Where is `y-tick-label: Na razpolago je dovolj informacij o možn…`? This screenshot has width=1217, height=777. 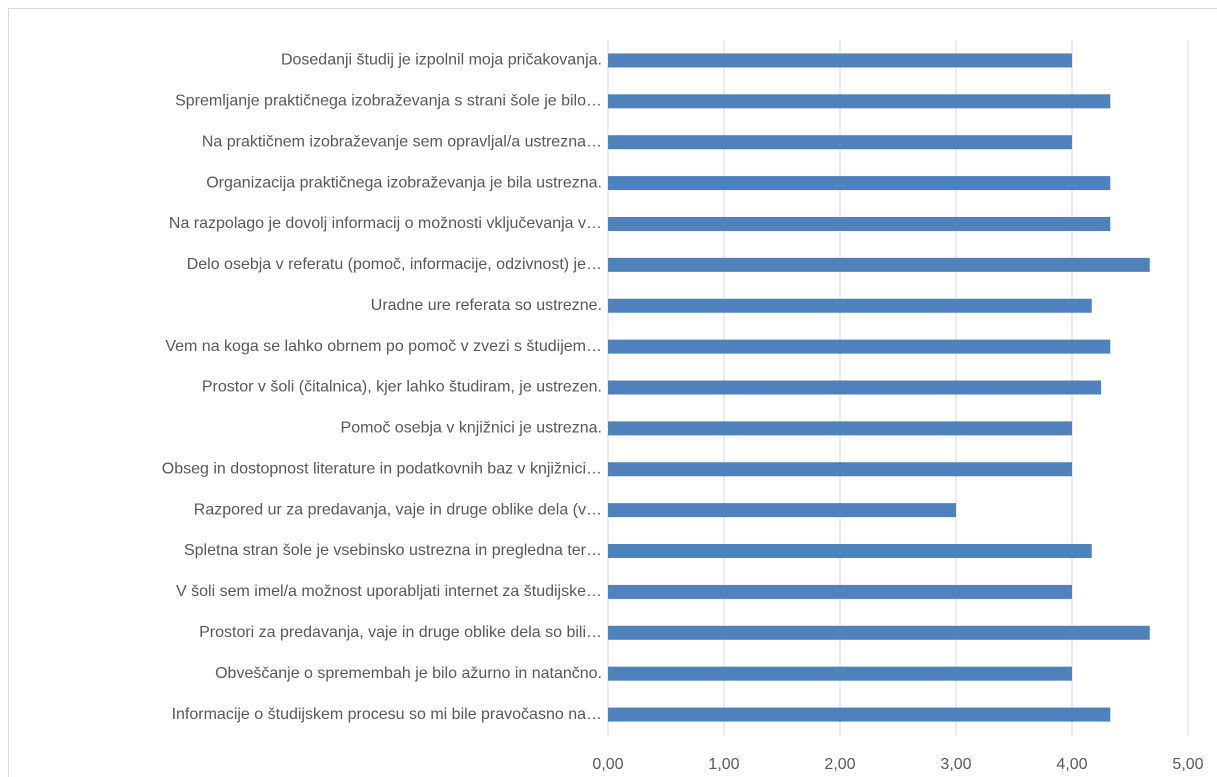 y-tick-label: Na razpolago je dovolj informacij o možn… is located at coordinates (385, 223).